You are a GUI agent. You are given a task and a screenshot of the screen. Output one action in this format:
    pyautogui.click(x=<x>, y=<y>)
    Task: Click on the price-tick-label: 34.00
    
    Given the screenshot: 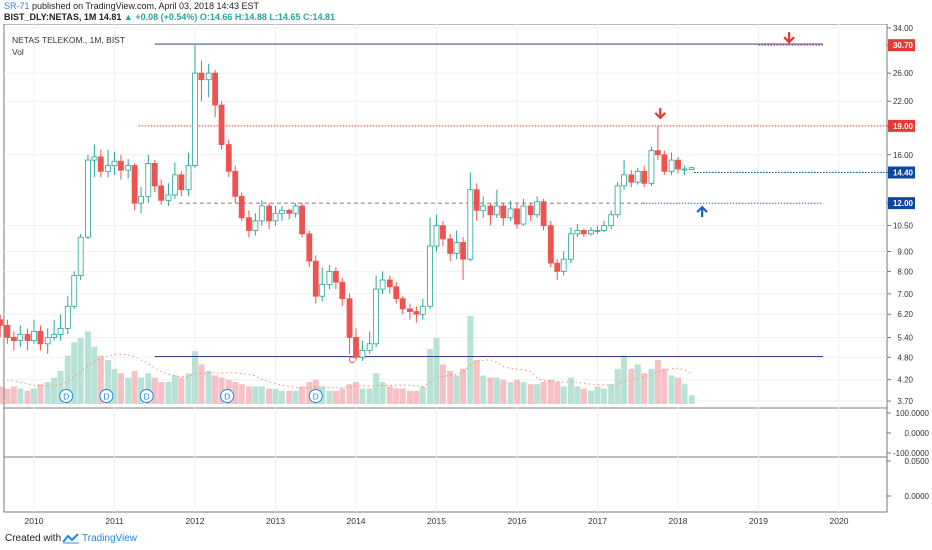 What is the action you would take?
    pyautogui.click(x=903, y=28)
    